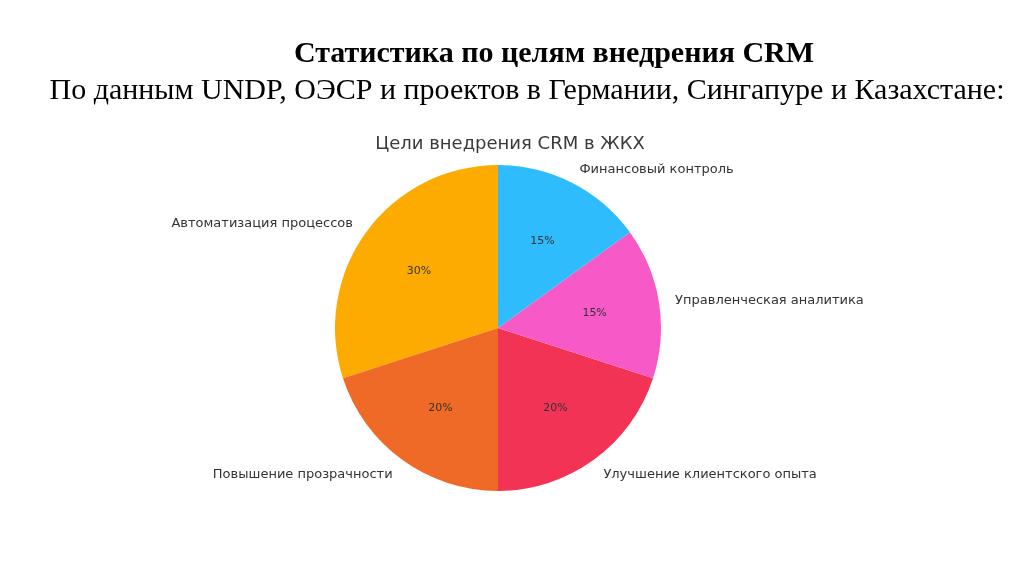  I want to click on slice-label: Автоматизация процессов, so click(262, 223).